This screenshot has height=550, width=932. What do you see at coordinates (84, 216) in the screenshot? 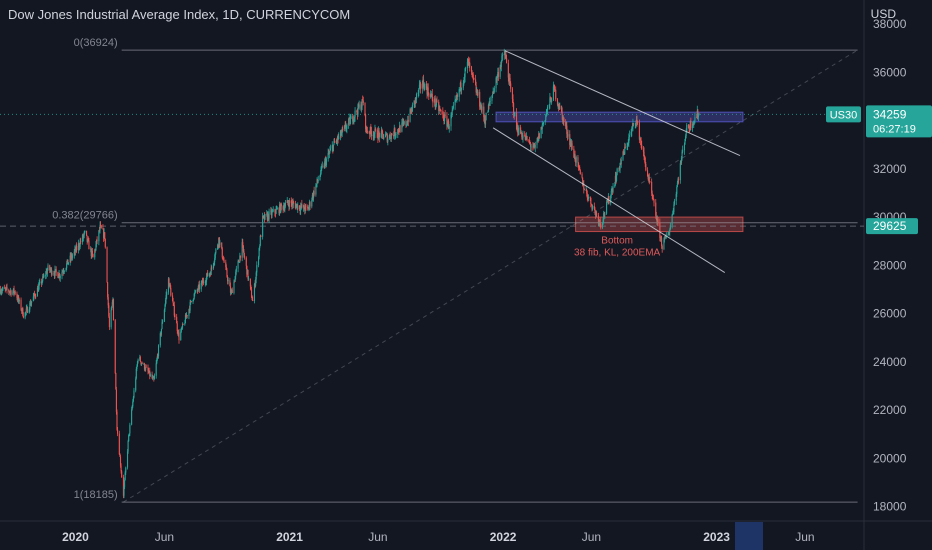
I see `fib-0.382-label: 0.382(29766)` at bounding box center [84, 216].